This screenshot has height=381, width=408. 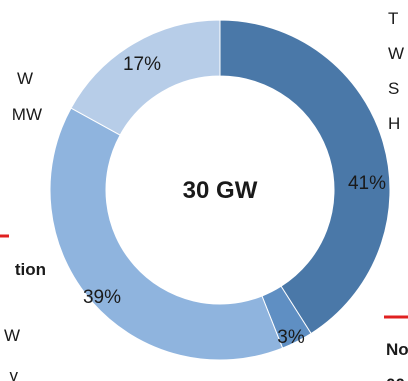 I want to click on right-fragment-t: T, so click(x=393, y=18).